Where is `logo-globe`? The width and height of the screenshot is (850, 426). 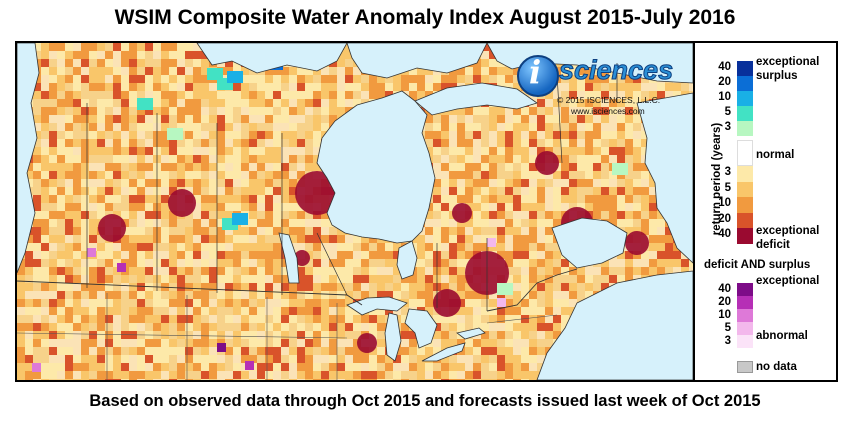
logo-globe is located at coordinates (538, 76).